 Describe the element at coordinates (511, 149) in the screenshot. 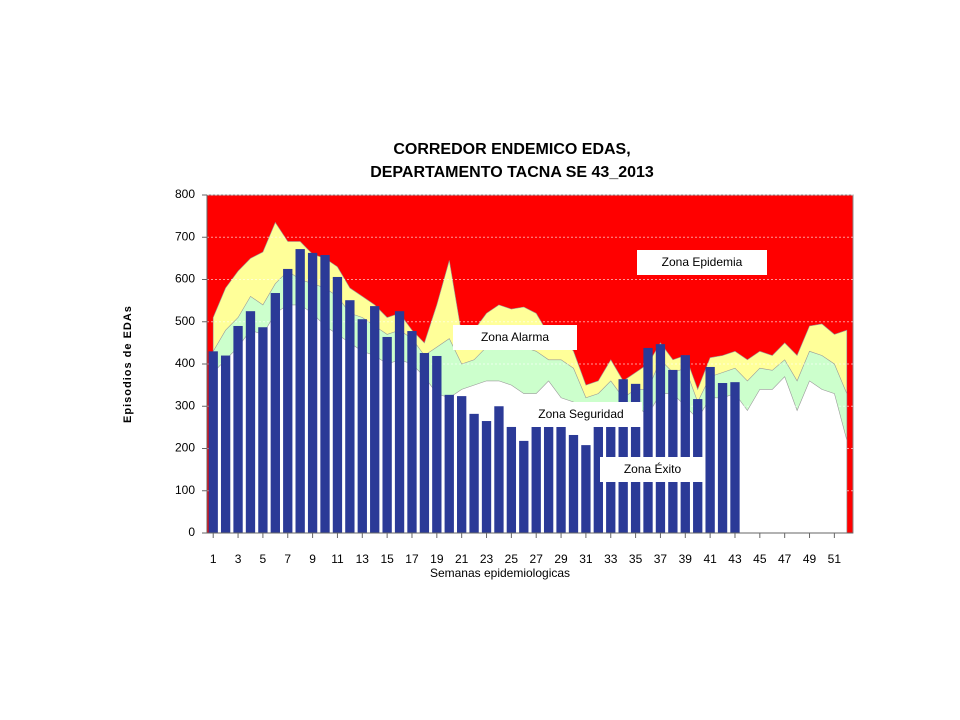

I see `chart-title: CORREDOR ENDEMICO EDAS,` at that location.